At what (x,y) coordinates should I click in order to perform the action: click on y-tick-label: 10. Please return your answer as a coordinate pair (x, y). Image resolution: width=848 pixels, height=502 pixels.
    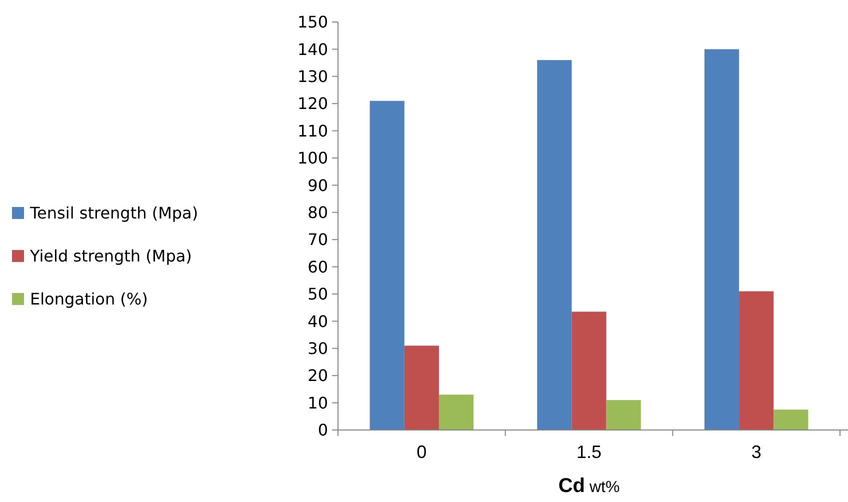
    Looking at the image, I should click on (318, 402).